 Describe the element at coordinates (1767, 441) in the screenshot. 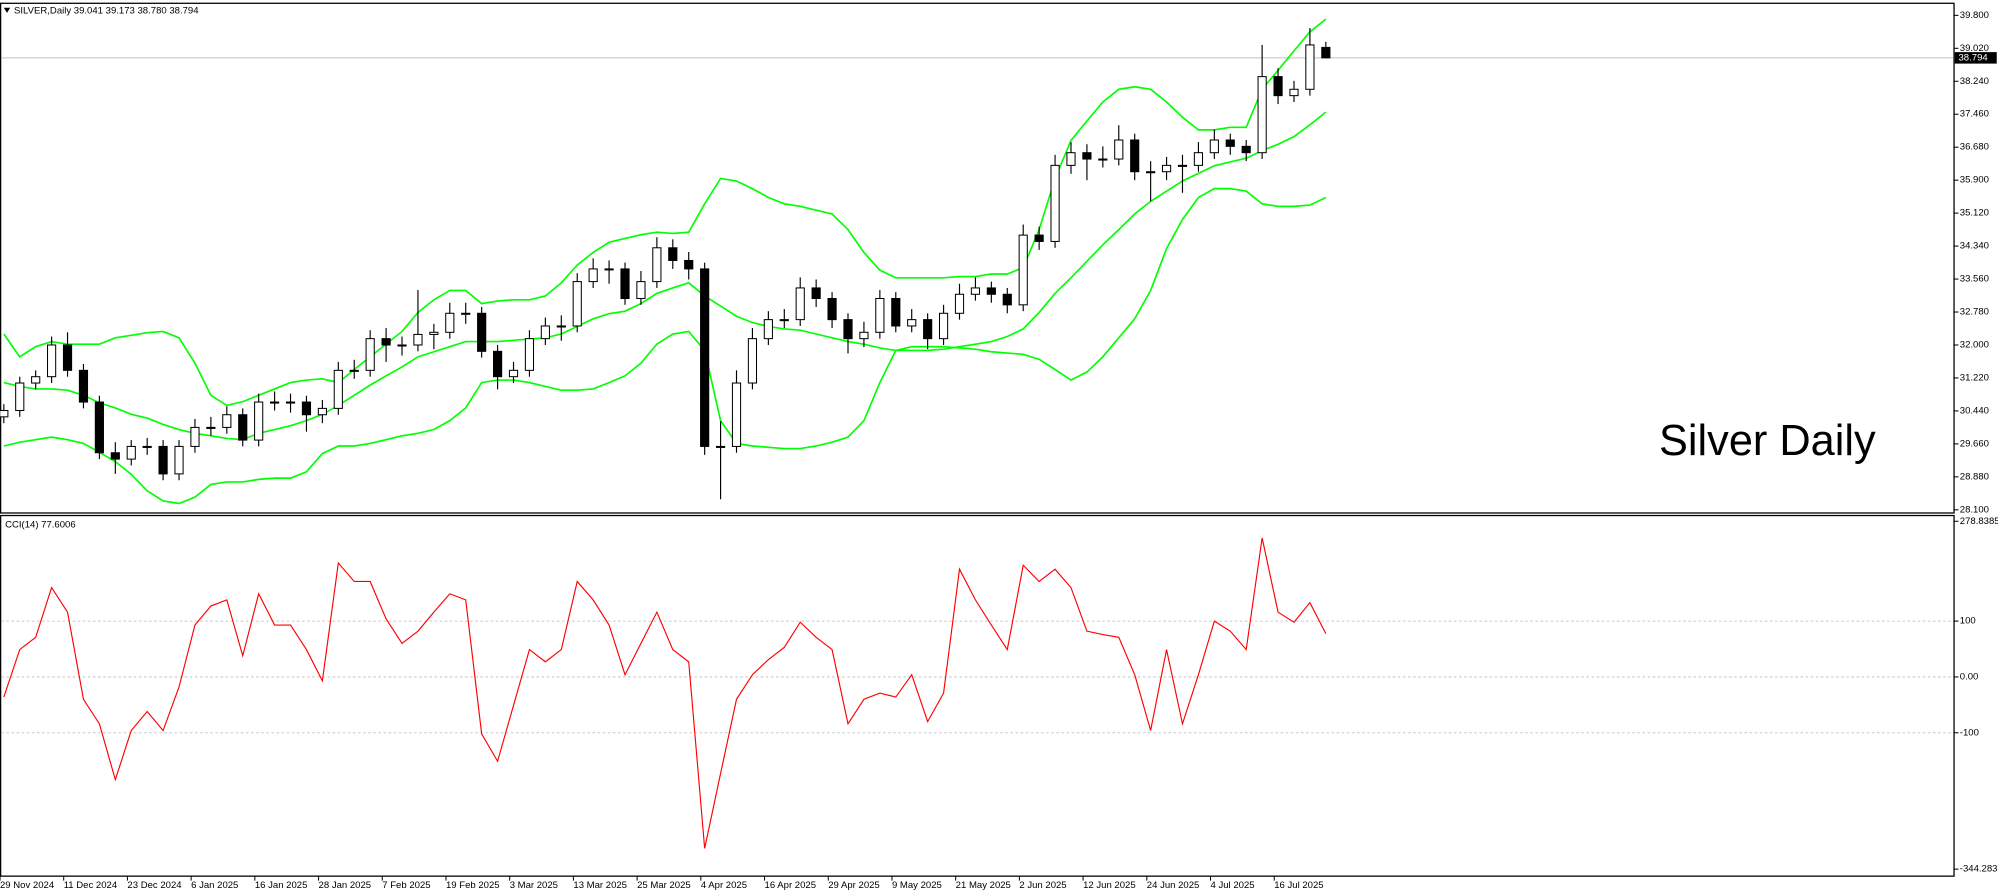

I see `annotation: Silver Daily` at that location.